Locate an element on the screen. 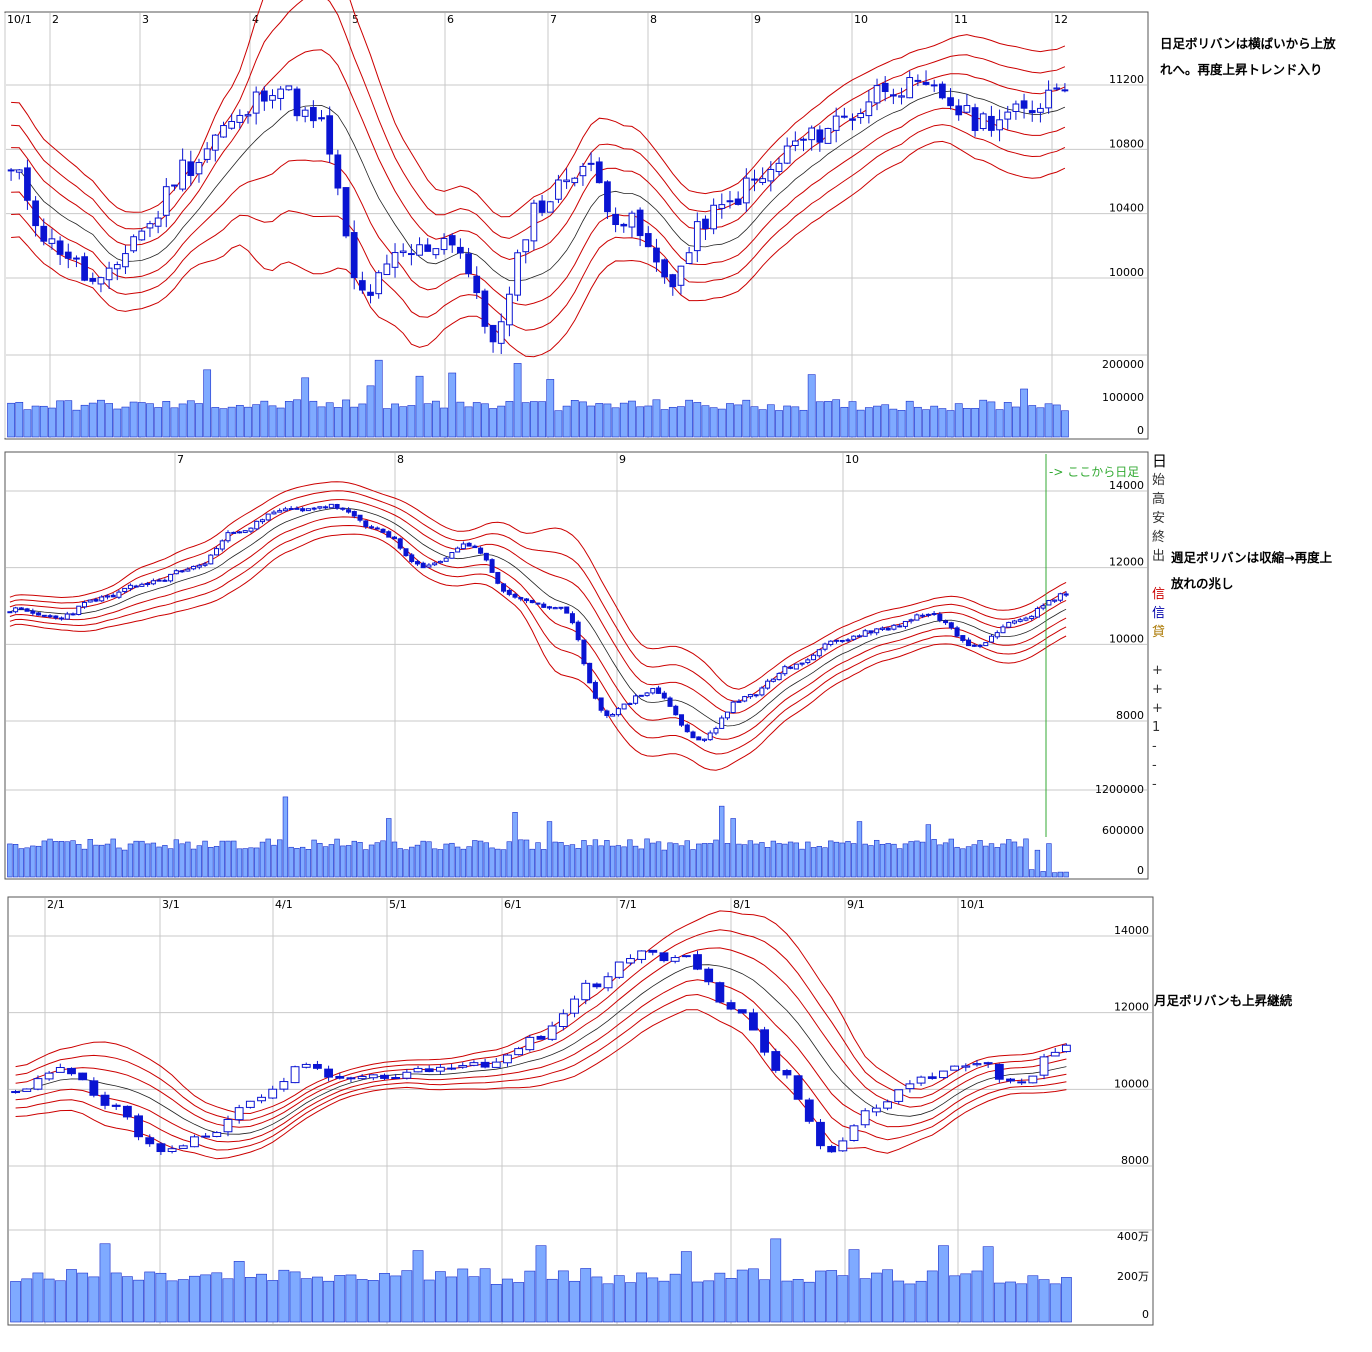 This screenshot has height=1352, width=1372. info-glyph: 信 is located at coordinates (1159, 613).